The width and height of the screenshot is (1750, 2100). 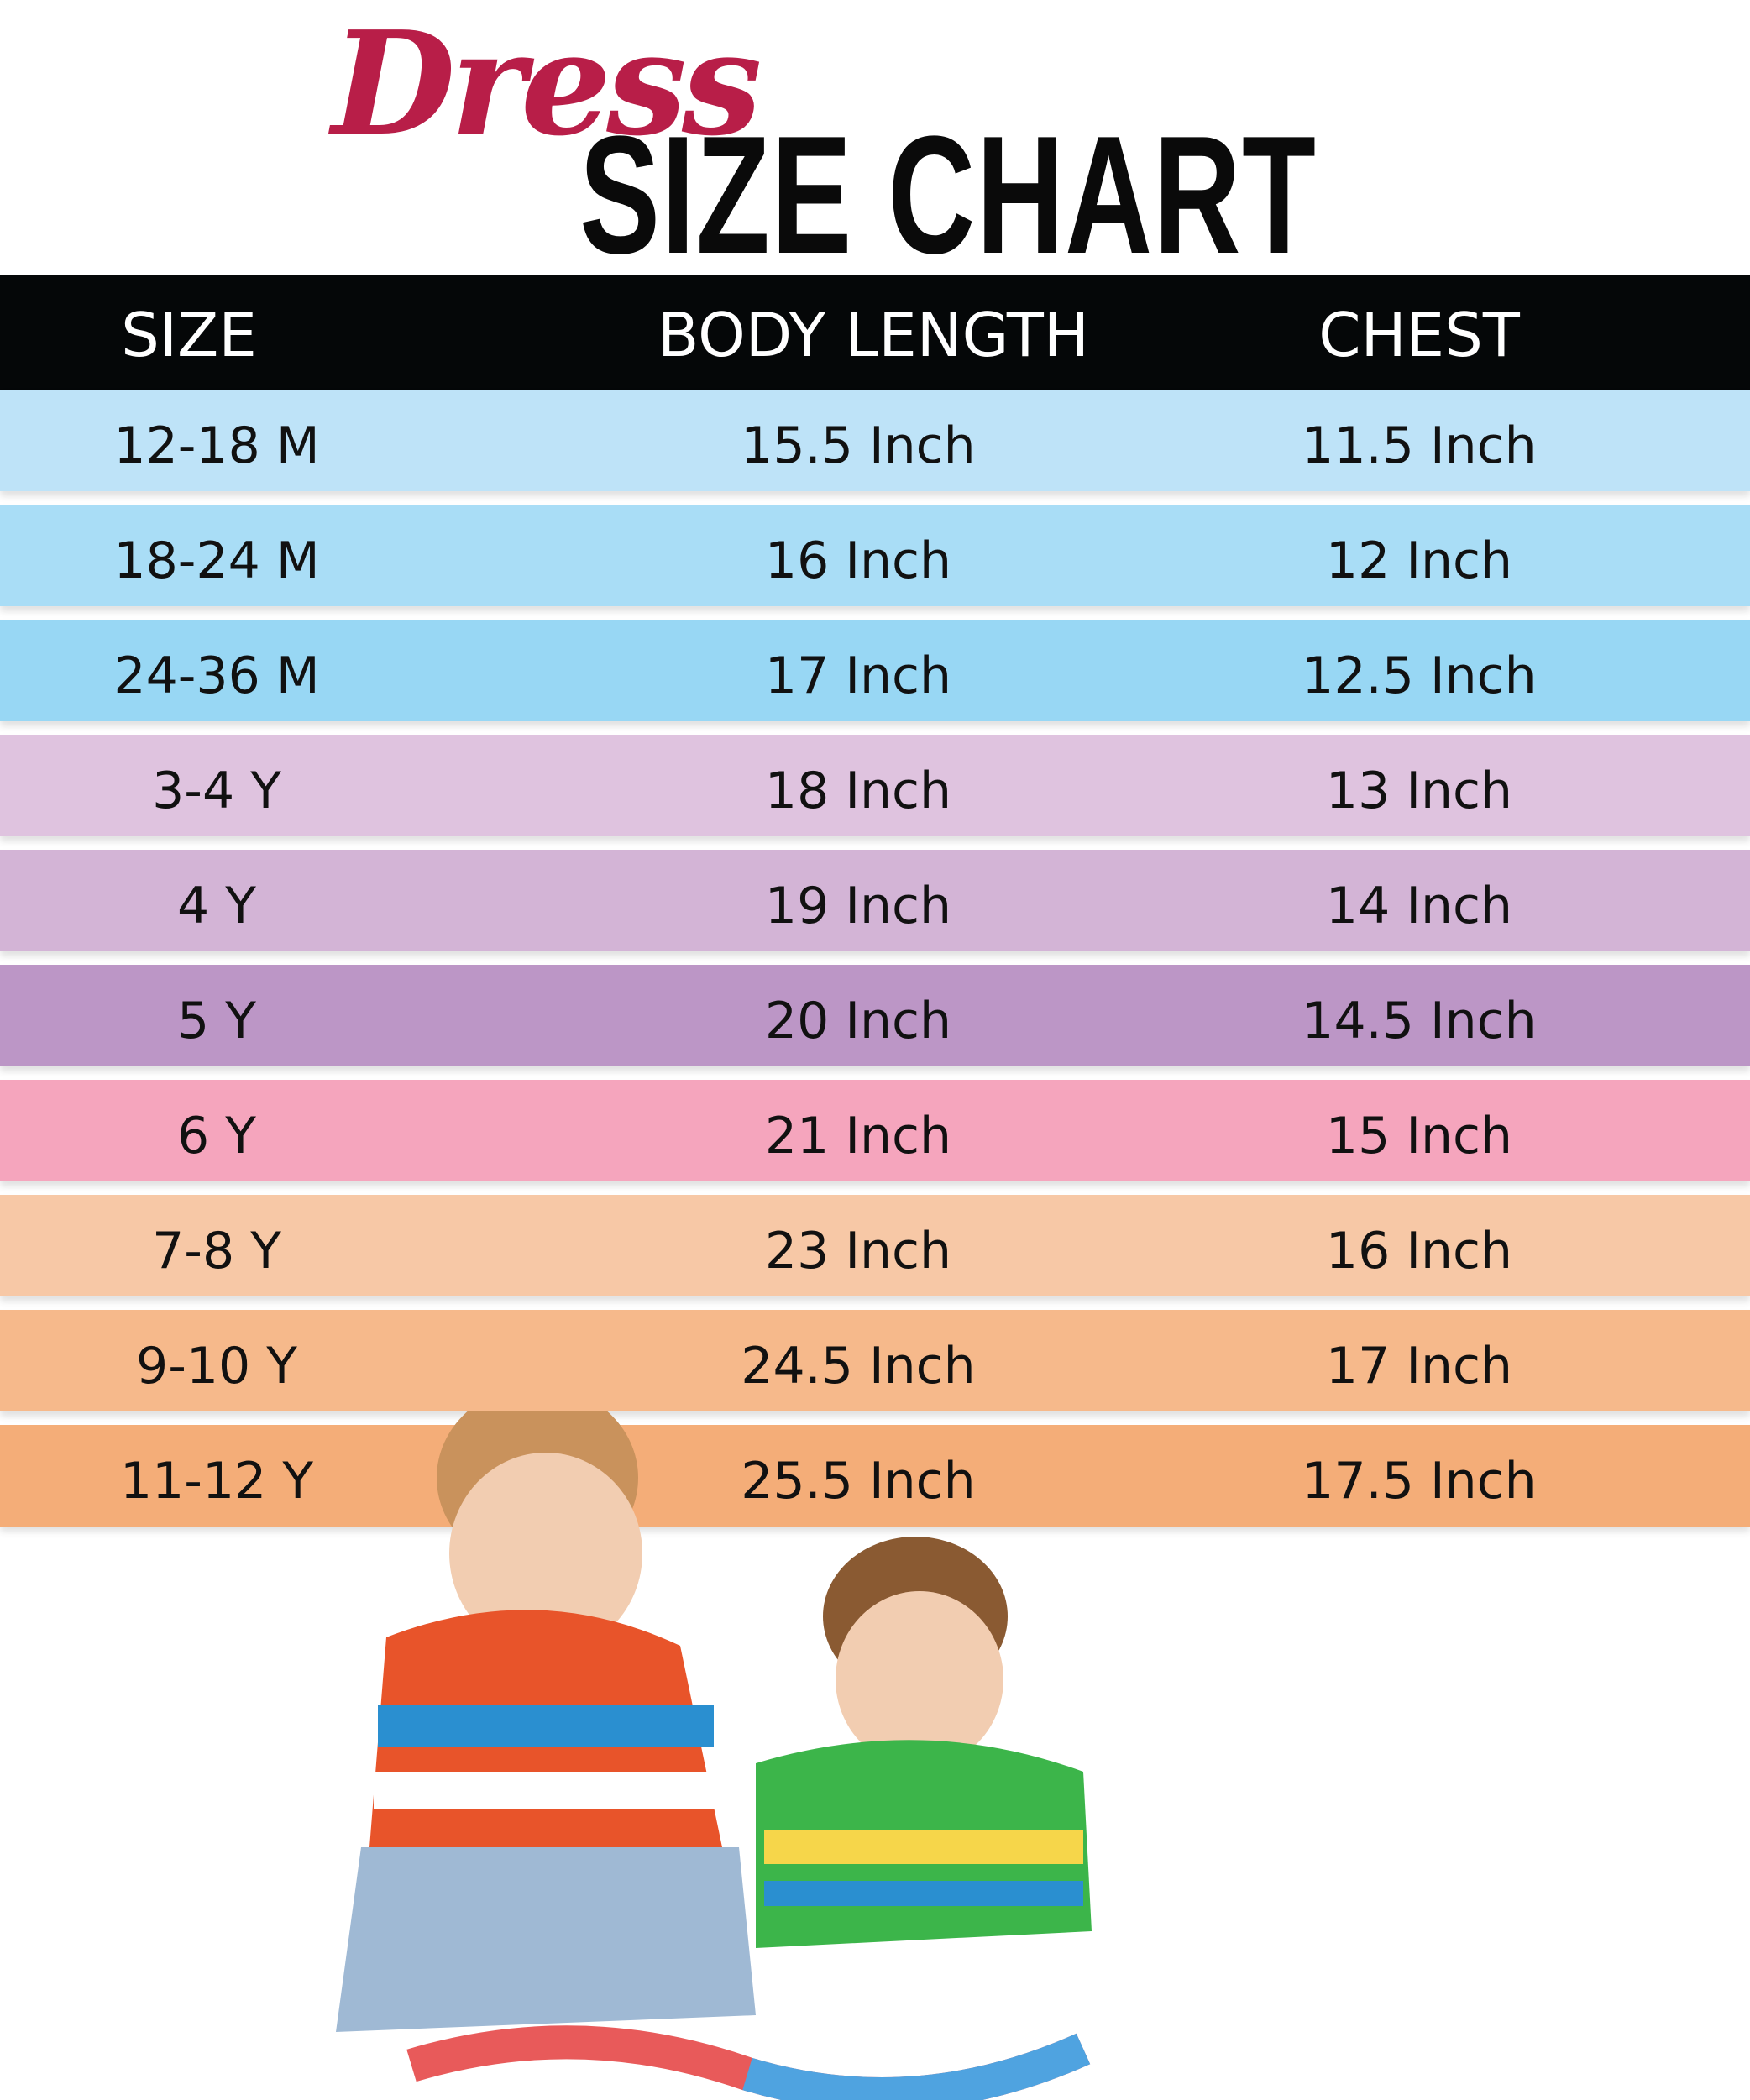 What do you see at coordinates (1419, 335) in the screenshot?
I see `header-chest: CHEST` at bounding box center [1419, 335].